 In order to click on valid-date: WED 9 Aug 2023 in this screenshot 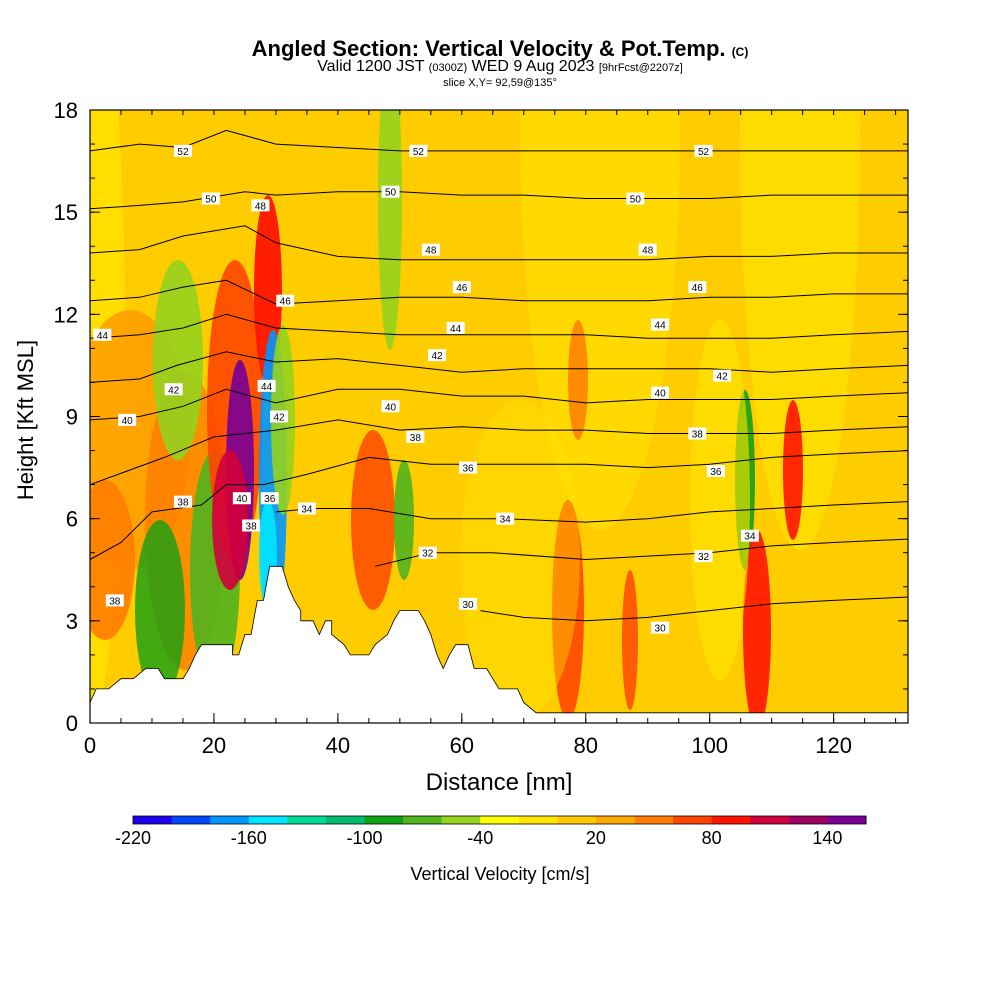, I will do `click(533, 66)`.